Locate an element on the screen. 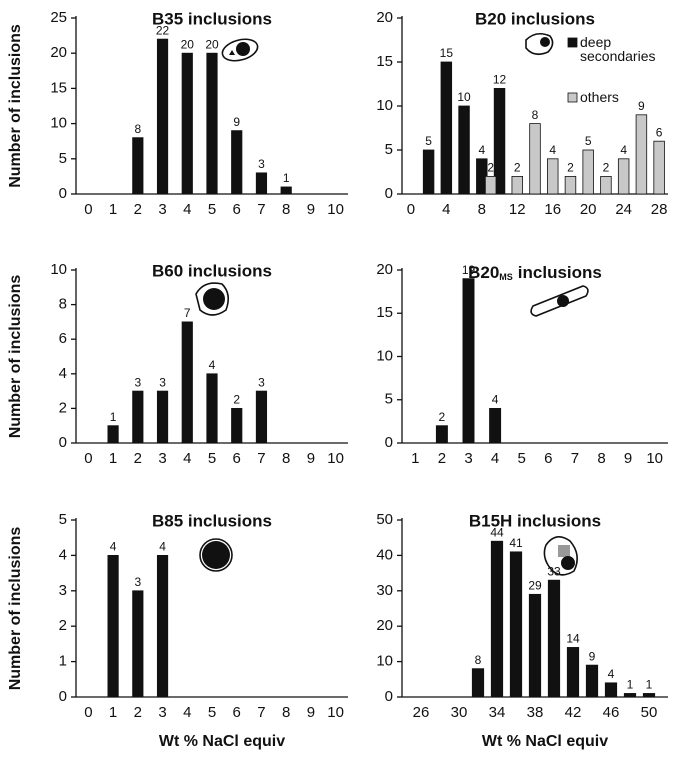 The width and height of the screenshot is (678, 757). legend-label: deep secondaries is located at coordinates (618, 49).